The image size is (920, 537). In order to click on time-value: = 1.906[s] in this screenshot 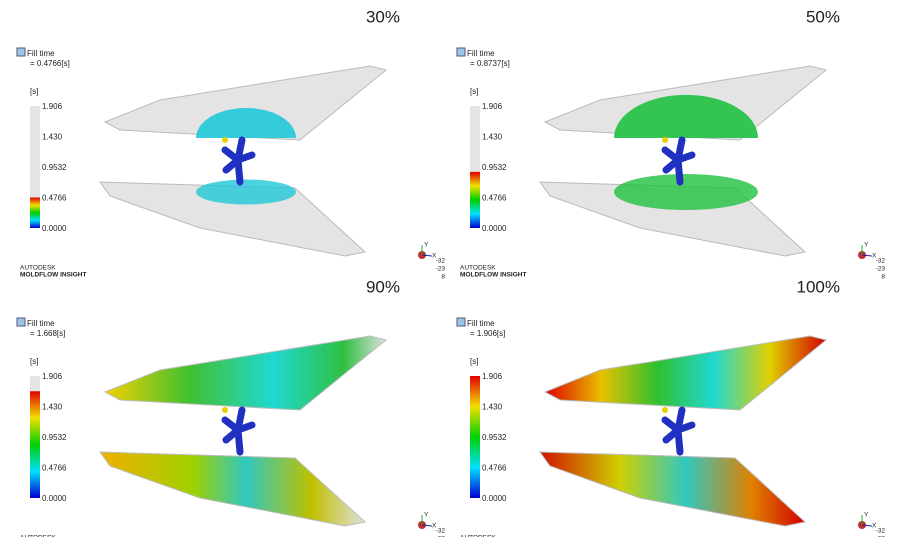, I will do `click(487, 333)`.